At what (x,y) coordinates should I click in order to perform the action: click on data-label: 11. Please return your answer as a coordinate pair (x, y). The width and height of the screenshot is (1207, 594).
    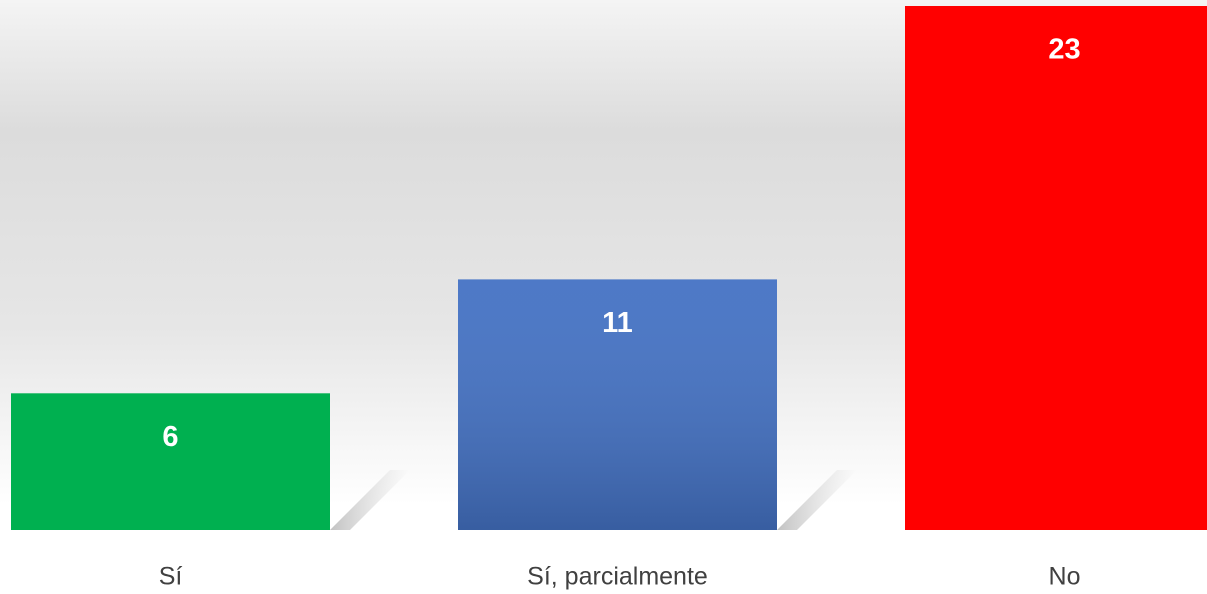
    Looking at the image, I should click on (617, 323).